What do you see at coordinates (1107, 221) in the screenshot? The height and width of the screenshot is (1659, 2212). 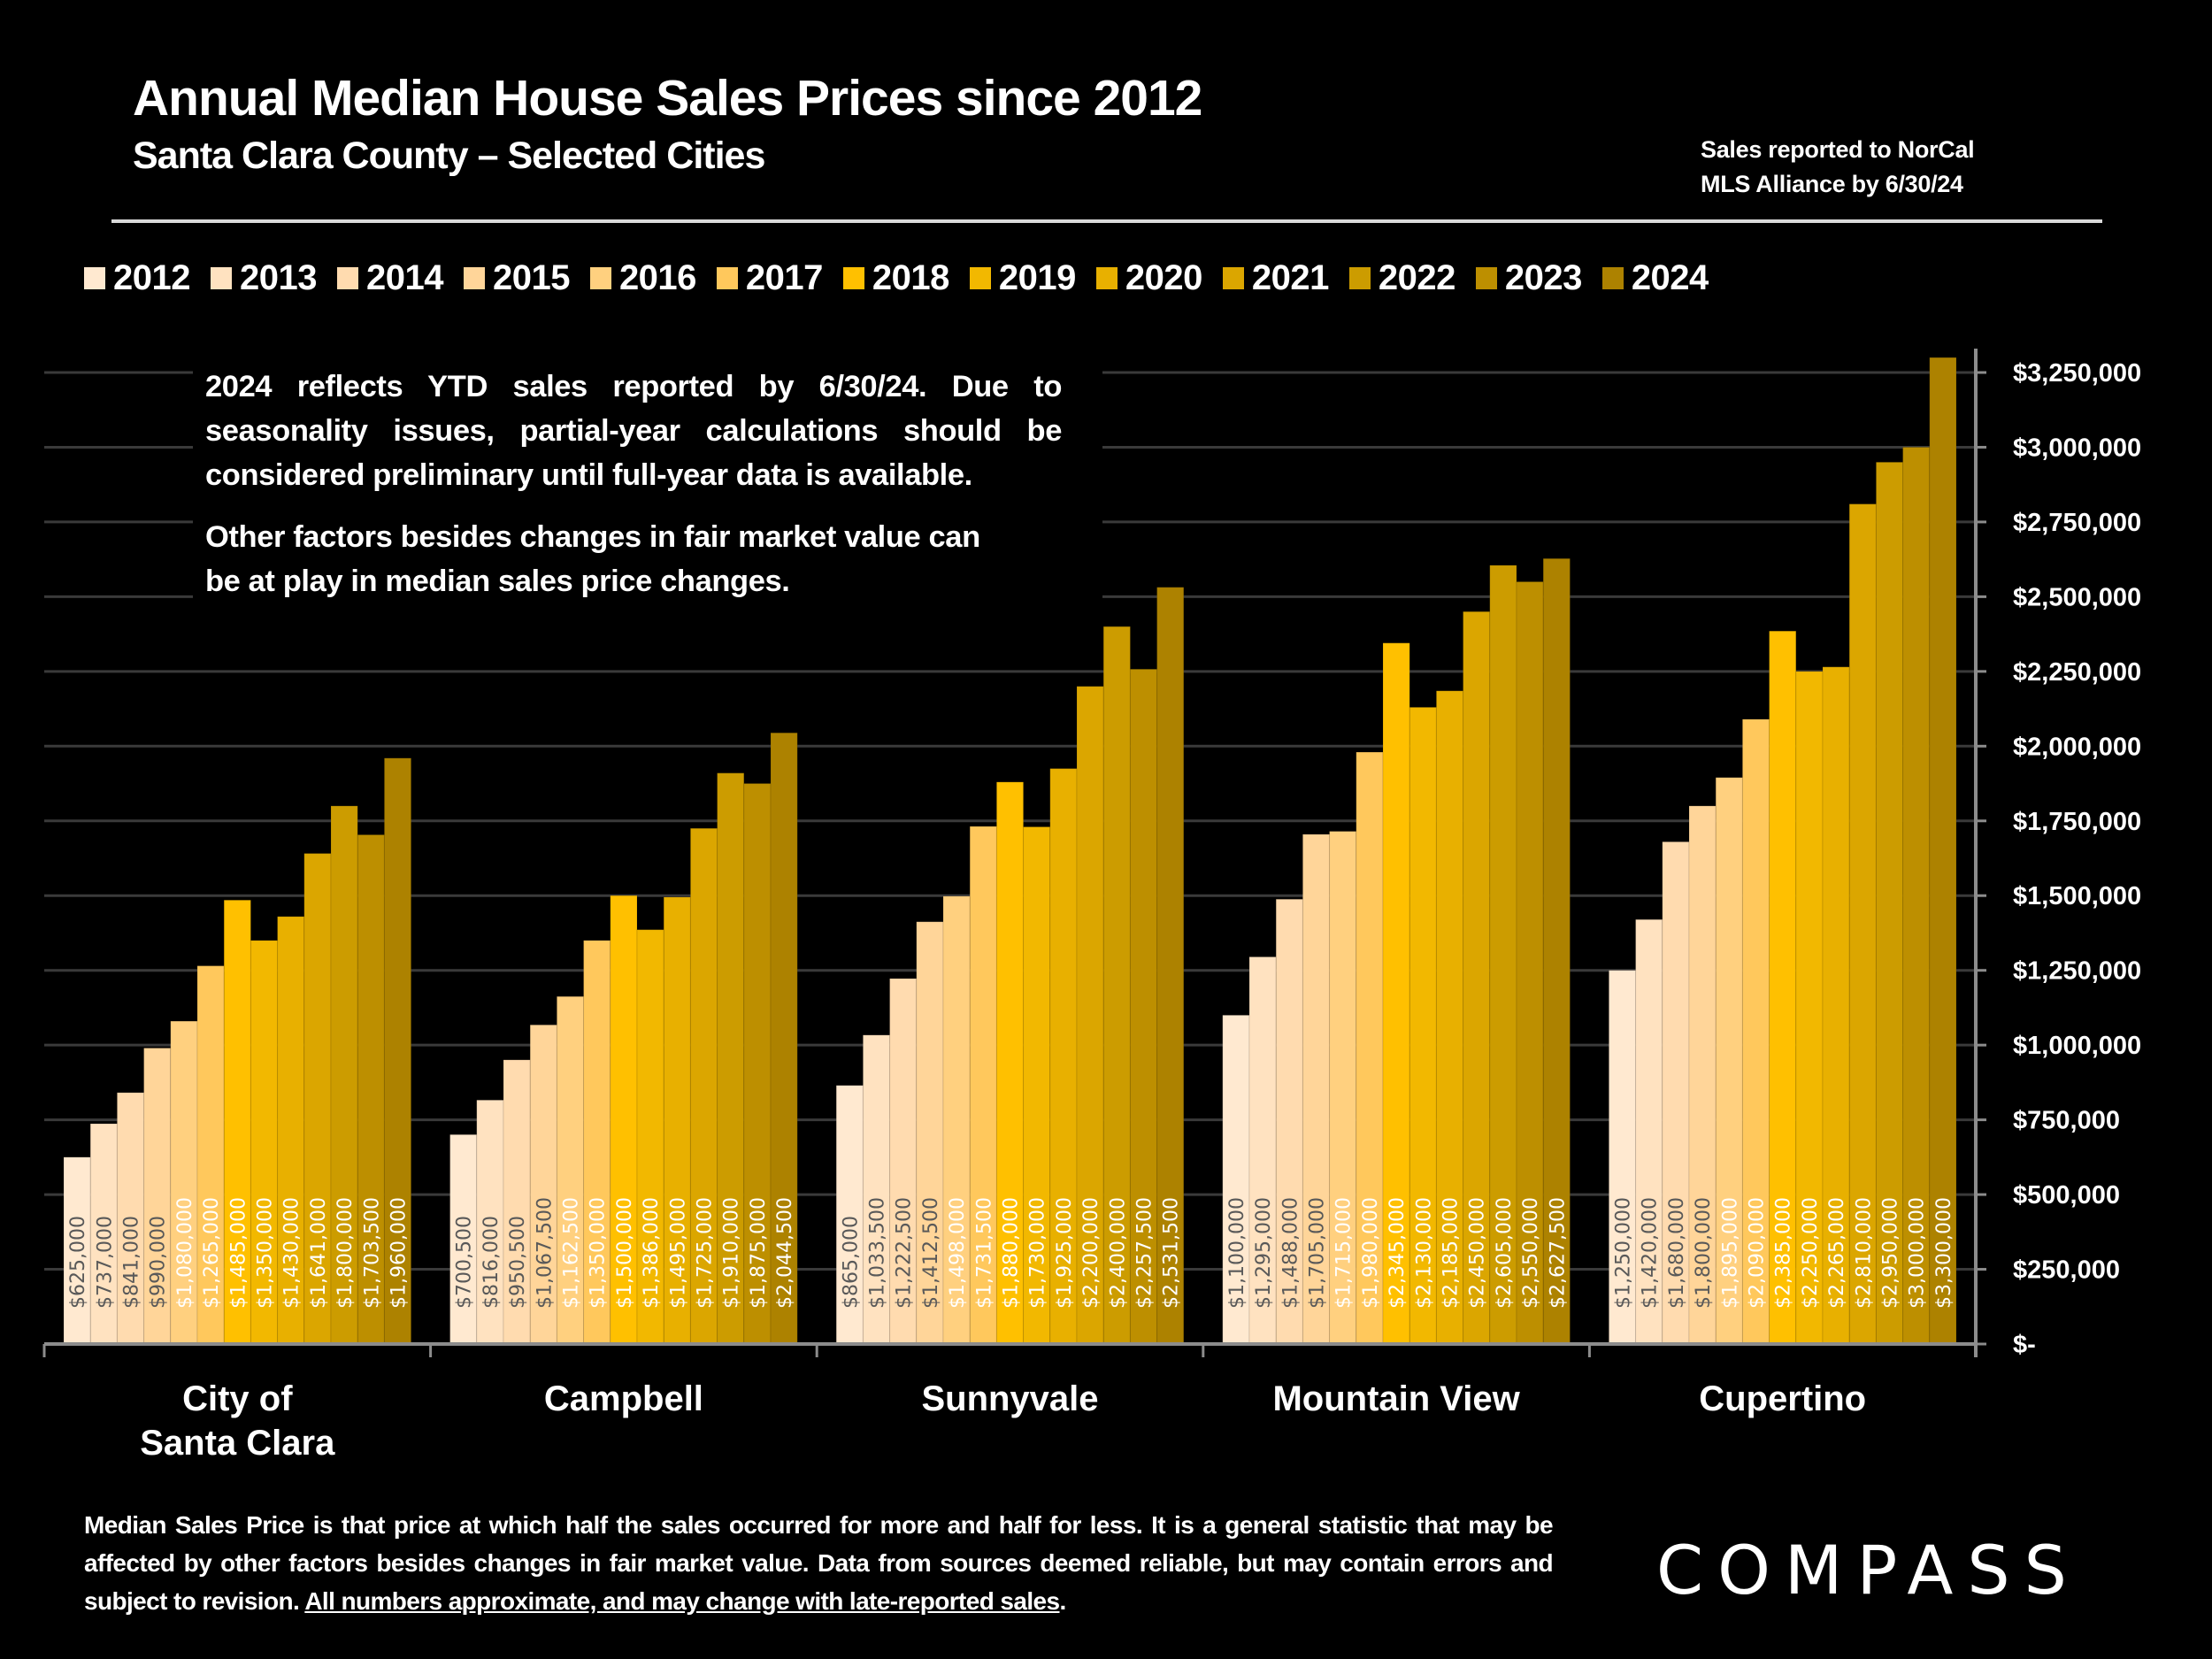 I see `header-divider` at bounding box center [1107, 221].